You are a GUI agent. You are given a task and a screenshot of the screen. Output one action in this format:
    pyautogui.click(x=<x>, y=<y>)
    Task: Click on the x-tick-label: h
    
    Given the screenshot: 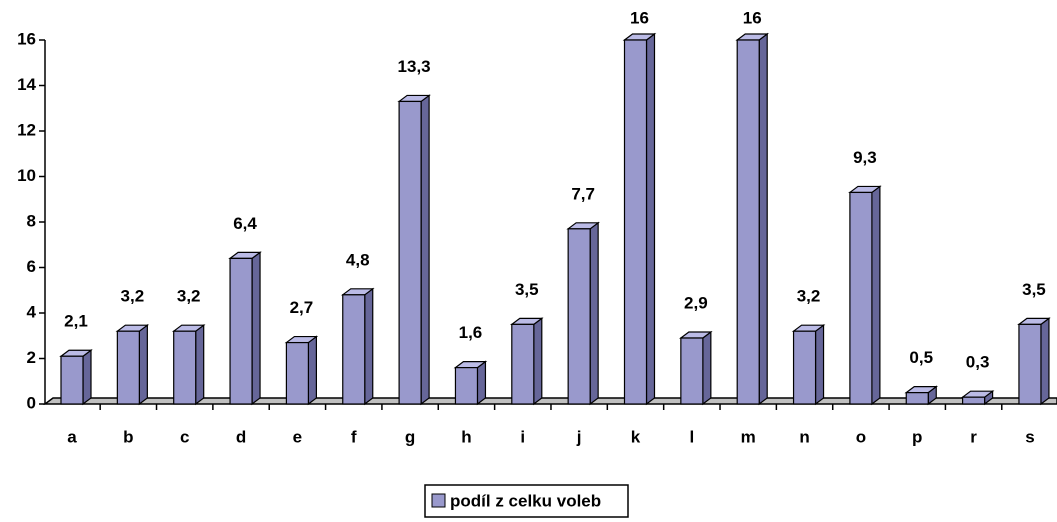 What is the action you would take?
    pyautogui.click(x=466, y=436)
    